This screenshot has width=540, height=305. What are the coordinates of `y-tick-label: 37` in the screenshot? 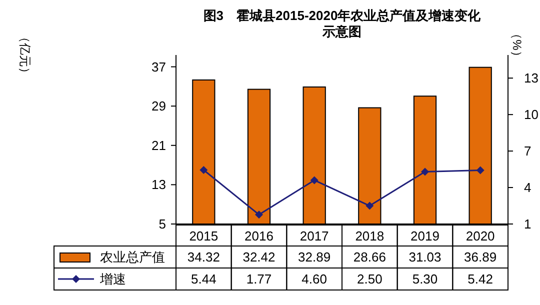 It's located at (159, 66).